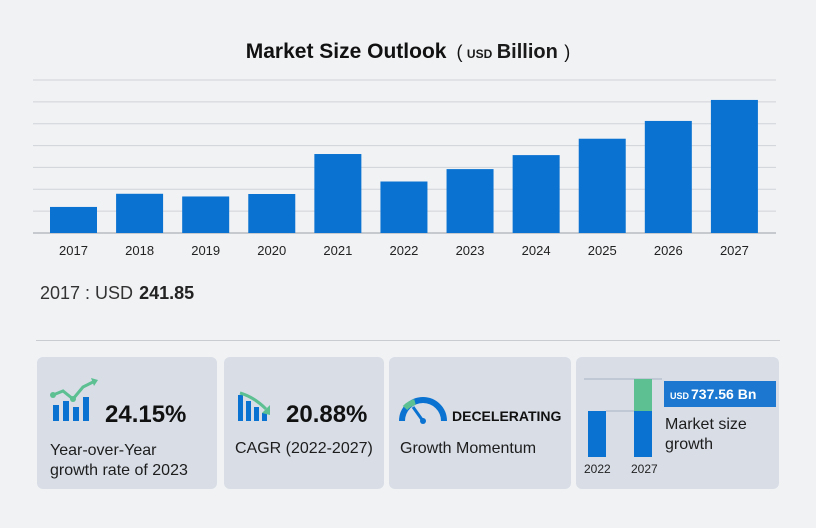  What do you see at coordinates (119, 461) in the screenshot?
I see `yoy-description: Year-over-Year growth rate of 2023` at bounding box center [119, 461].